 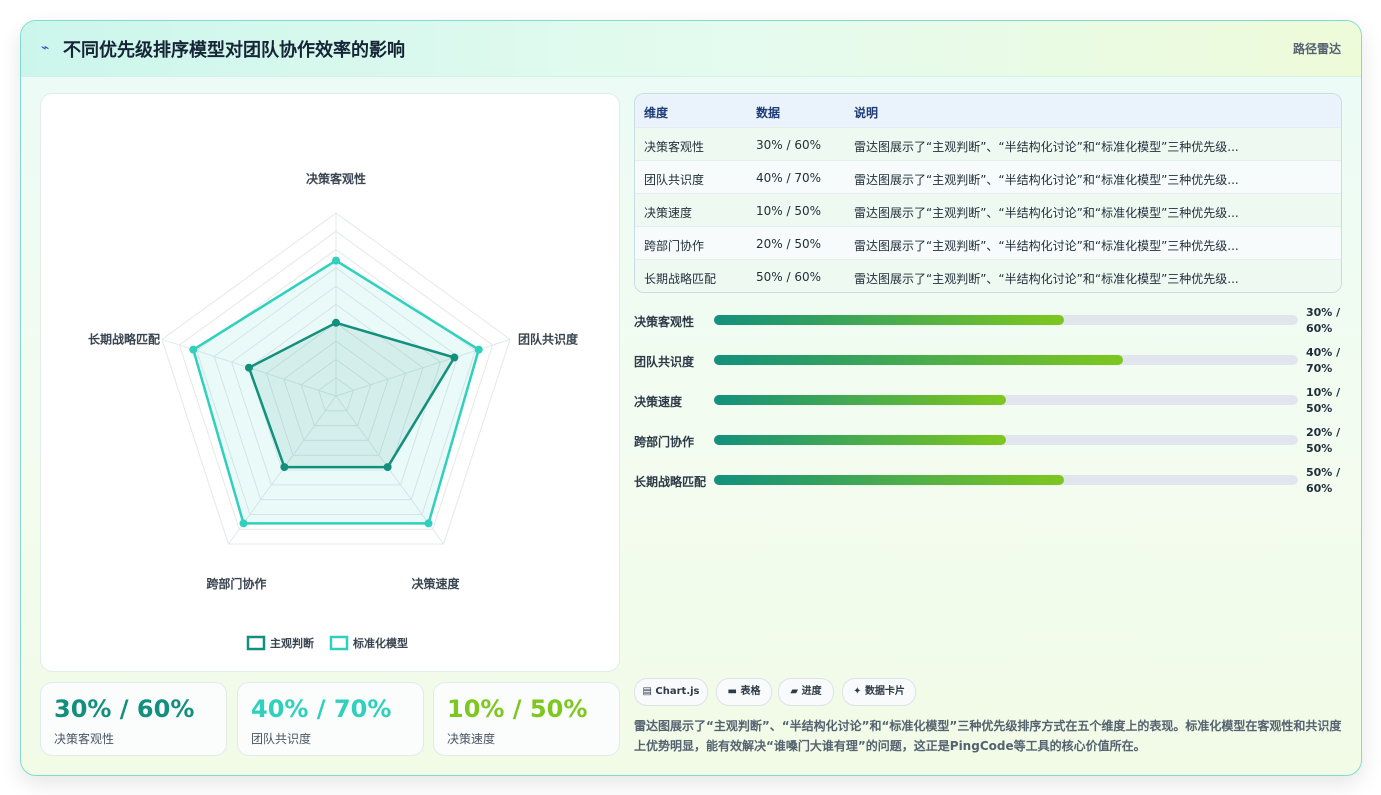 I want to click on chip-label: 数据卡片, so click(x=884, y=691).